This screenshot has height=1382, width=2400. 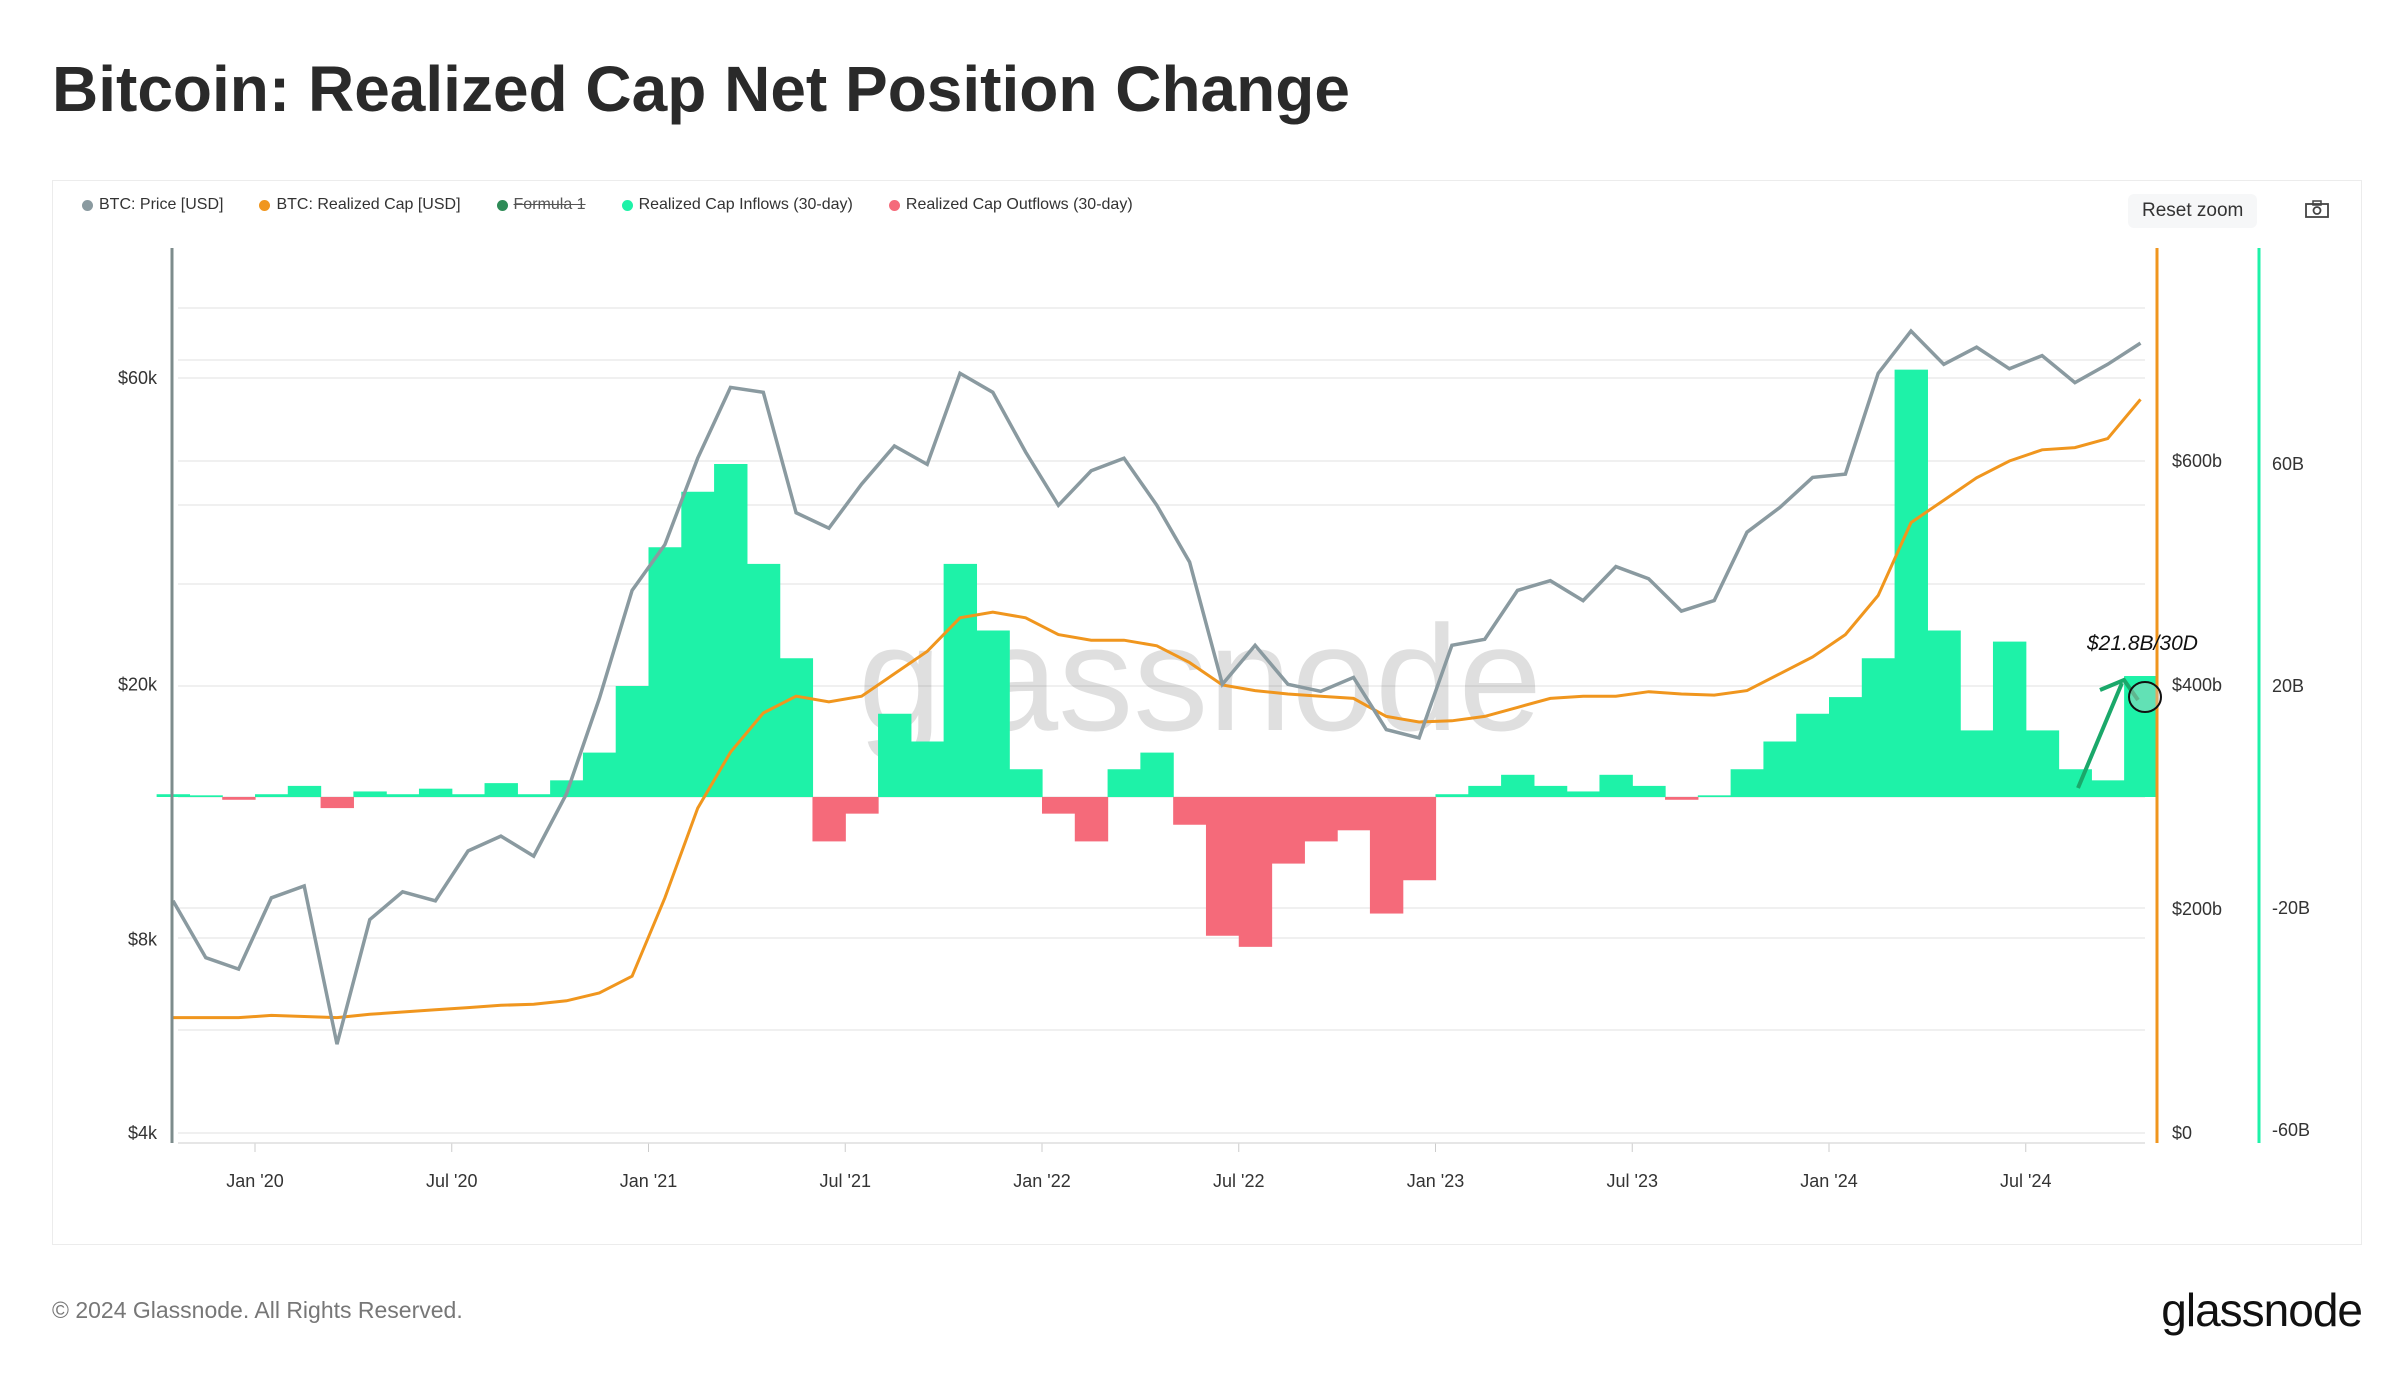 What do you see at coordinates (2288, 686) in the screenshot?
I see `y-right-flow-tick-label: 20B` at bounding box center [2288, 686].